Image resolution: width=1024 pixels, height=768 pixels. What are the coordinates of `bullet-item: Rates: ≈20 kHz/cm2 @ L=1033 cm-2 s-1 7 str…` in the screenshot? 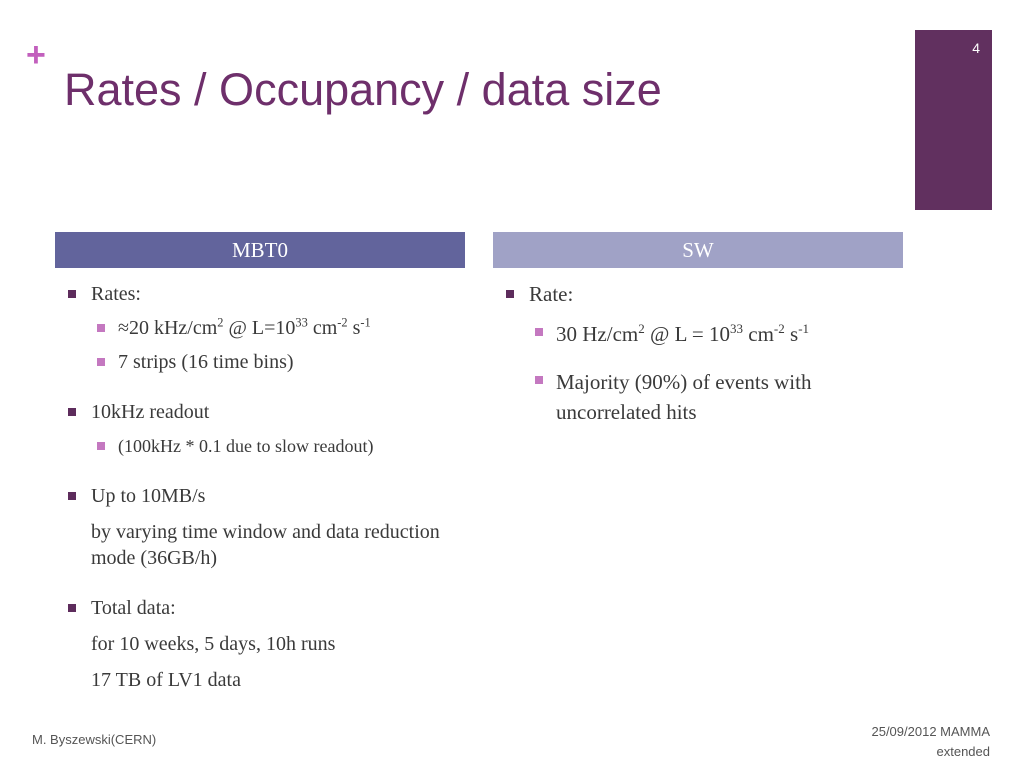 It's located at (267, 328).